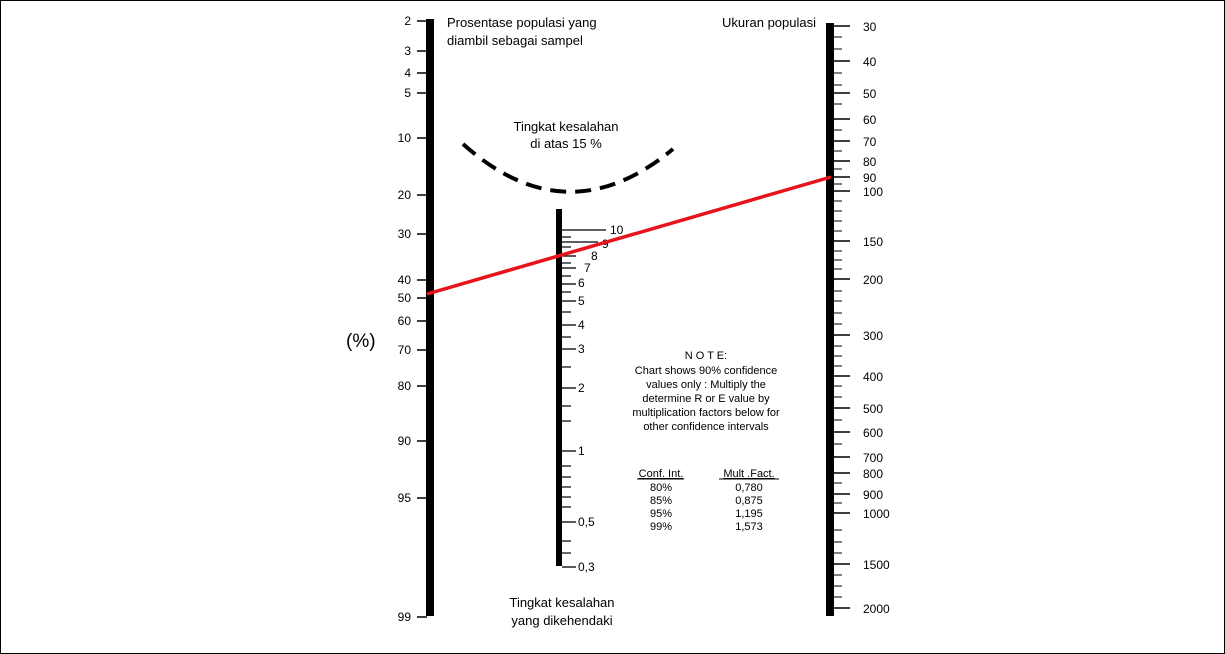 Image resolution: width=1225 pixels, height=654 pixels. Describe the element at coordinates (661, 514) in the screenshot. I see `factor-table-cell: 95%` at that location.